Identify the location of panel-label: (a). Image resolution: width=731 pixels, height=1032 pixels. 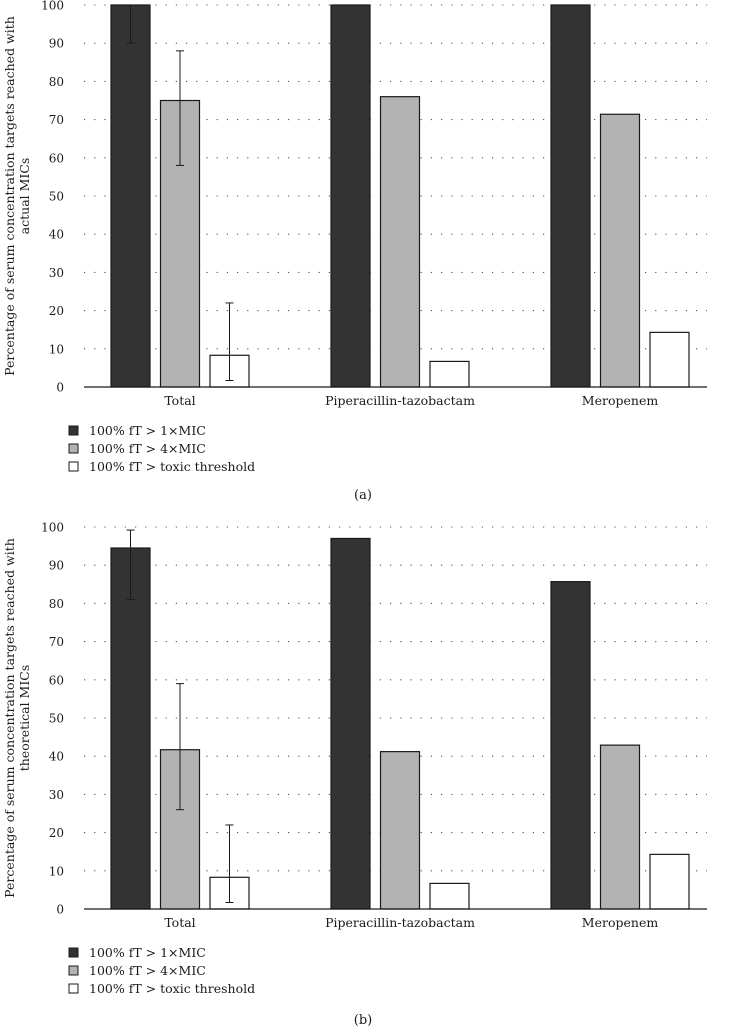
(363, 495).